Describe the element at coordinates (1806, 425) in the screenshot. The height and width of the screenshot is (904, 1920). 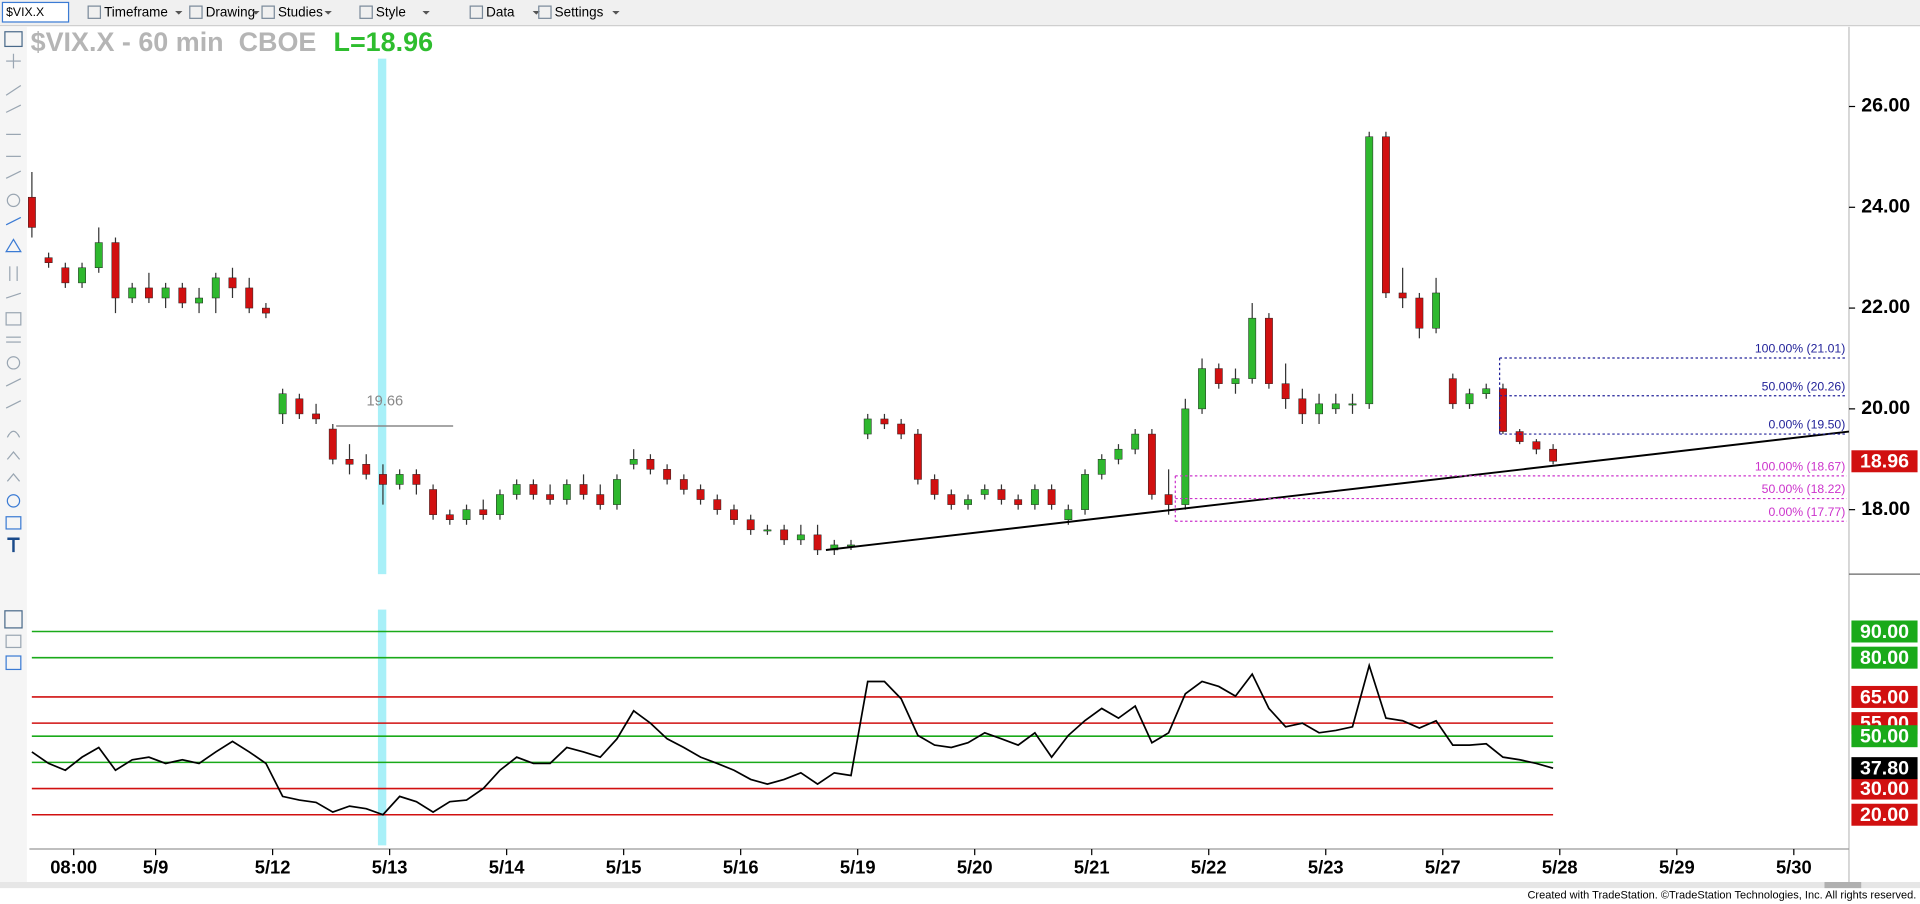
I see `fib-label: 0.00% (19.50)` at that location.